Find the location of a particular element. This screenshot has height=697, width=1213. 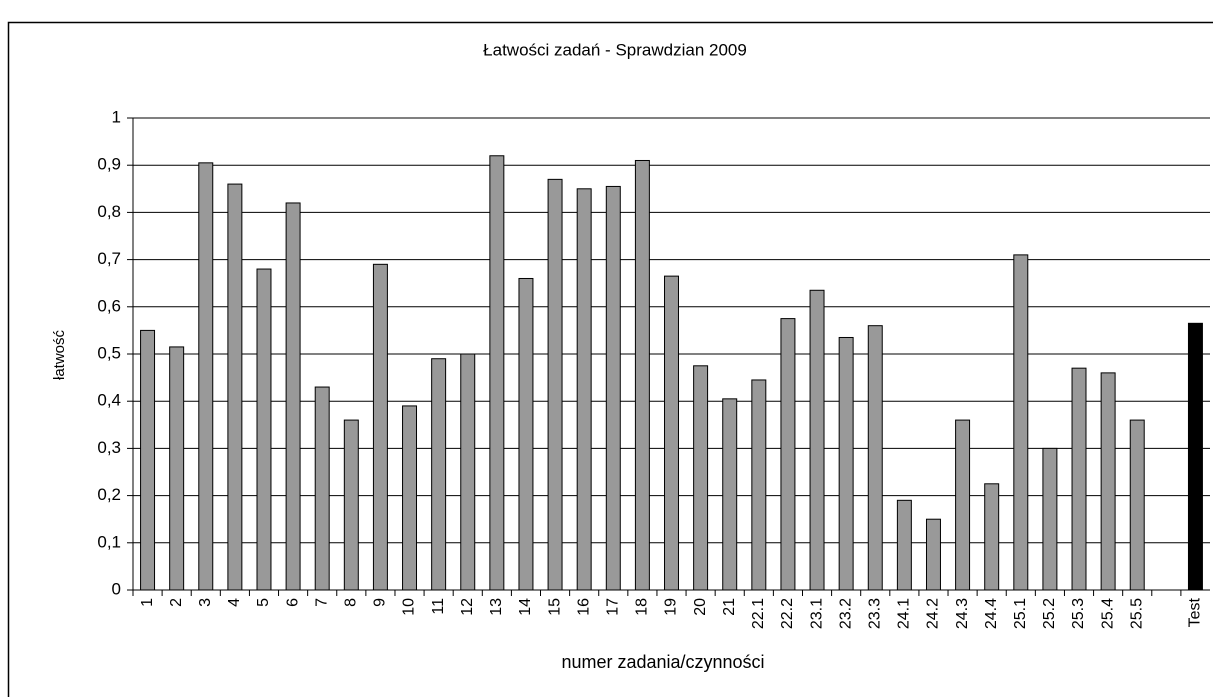

x-tick-label: 3 is located at coordinates (205, 602).